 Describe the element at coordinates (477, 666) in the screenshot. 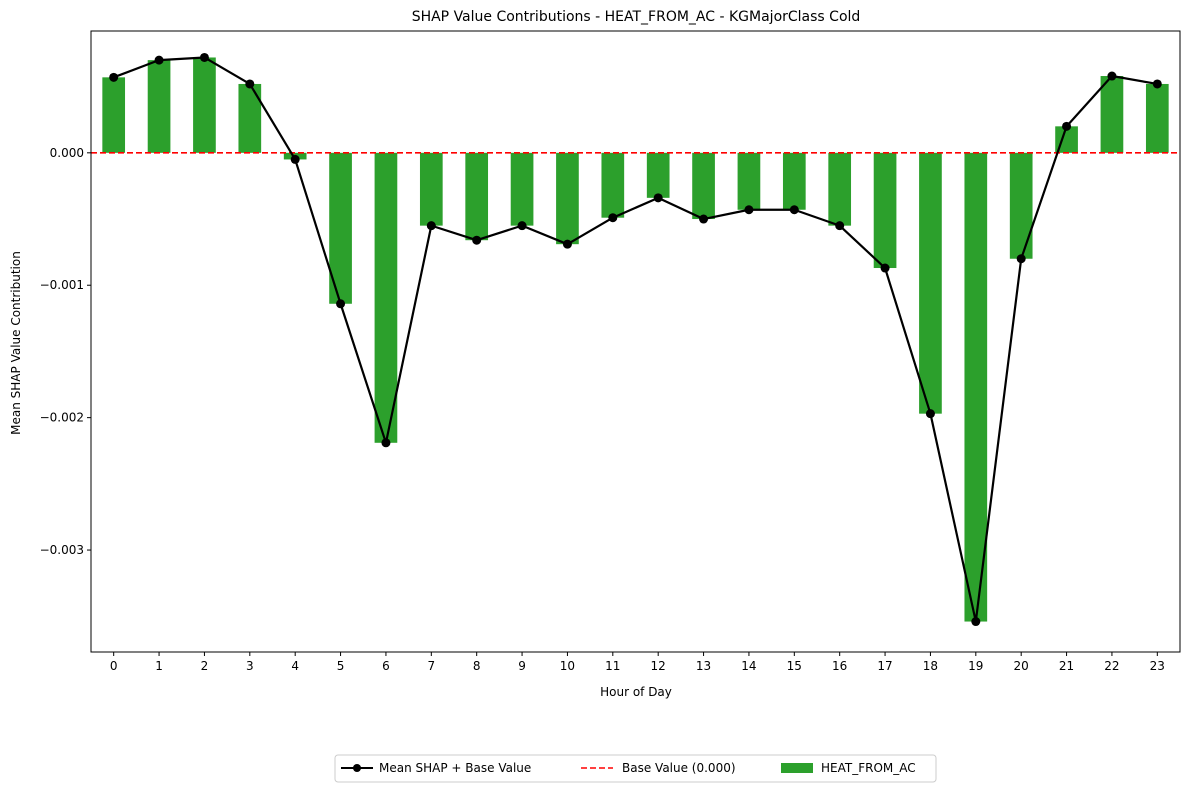

I see `x-tick-label: 8` at that location.